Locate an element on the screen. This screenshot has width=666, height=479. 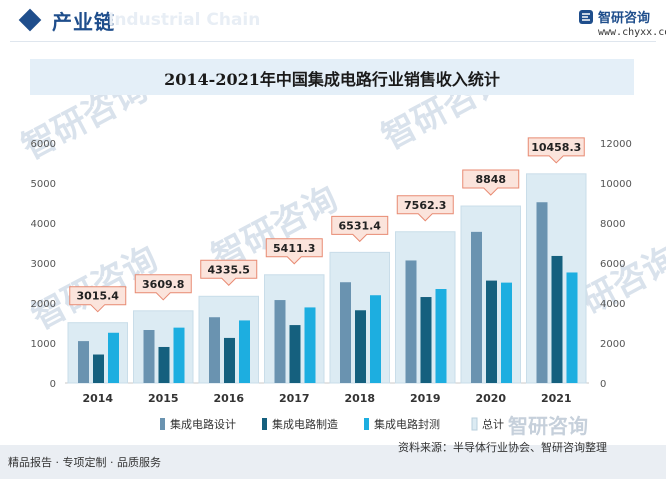
total-label: 3015.4 is located at coordinates (98, 299).